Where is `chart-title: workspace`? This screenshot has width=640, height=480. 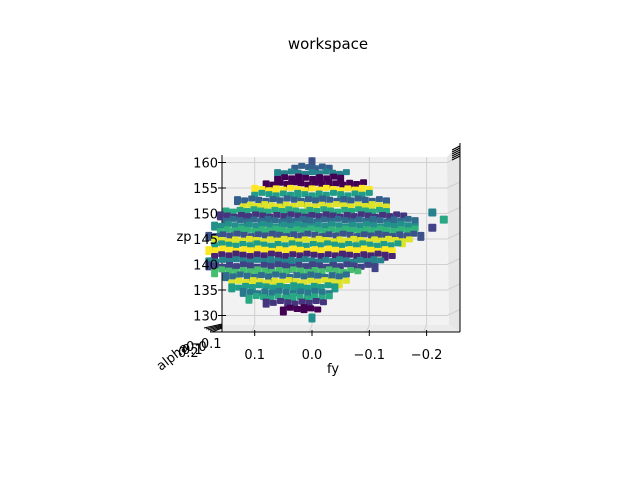
chart-title: workspace is located at coordinates (328, 44).